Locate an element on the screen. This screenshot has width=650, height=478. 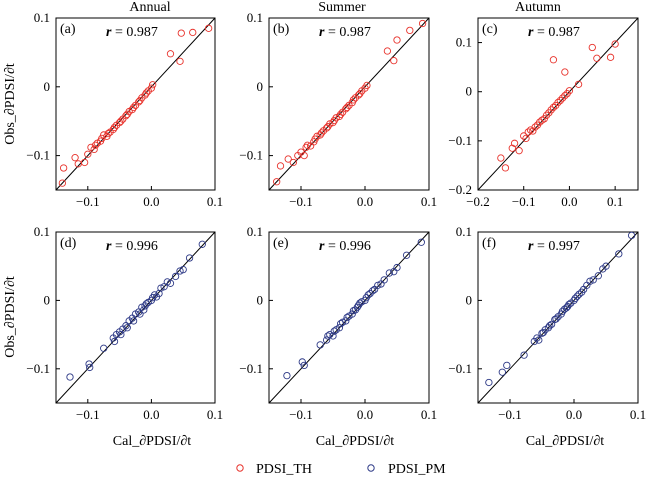
one-to-one-line-e is located at coordinates (349, 317).